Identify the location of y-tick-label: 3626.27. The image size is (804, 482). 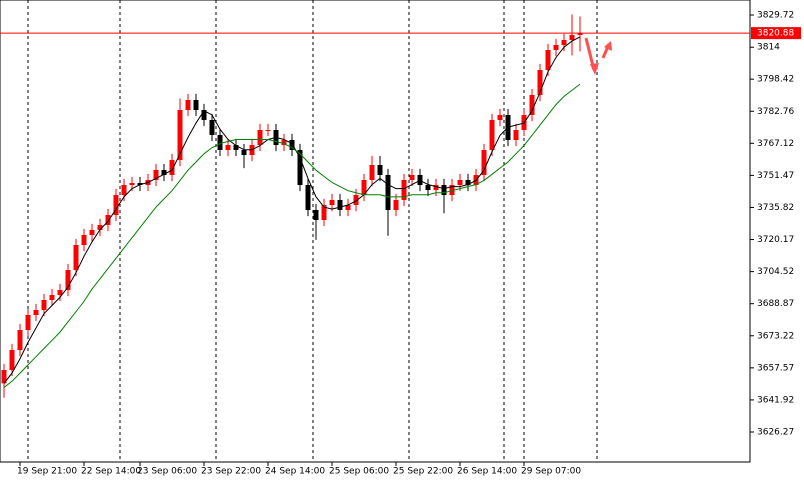
(775, 432).